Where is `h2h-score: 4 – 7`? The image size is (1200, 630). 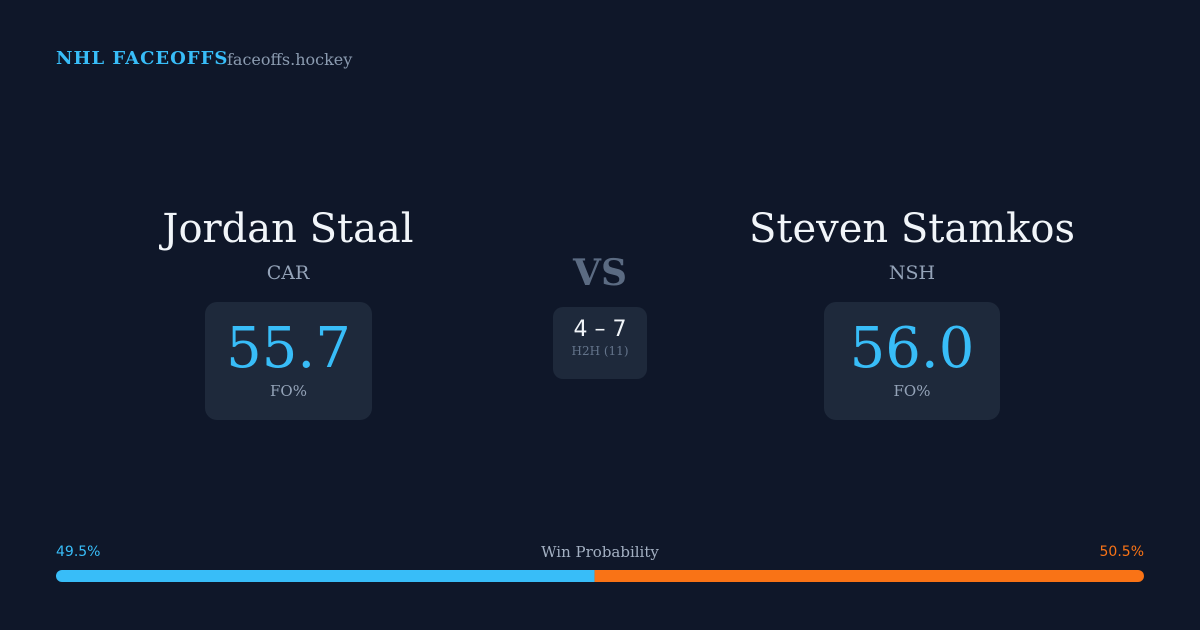
h2h-score: 4 – 7 is located at coordinates (600, 329).